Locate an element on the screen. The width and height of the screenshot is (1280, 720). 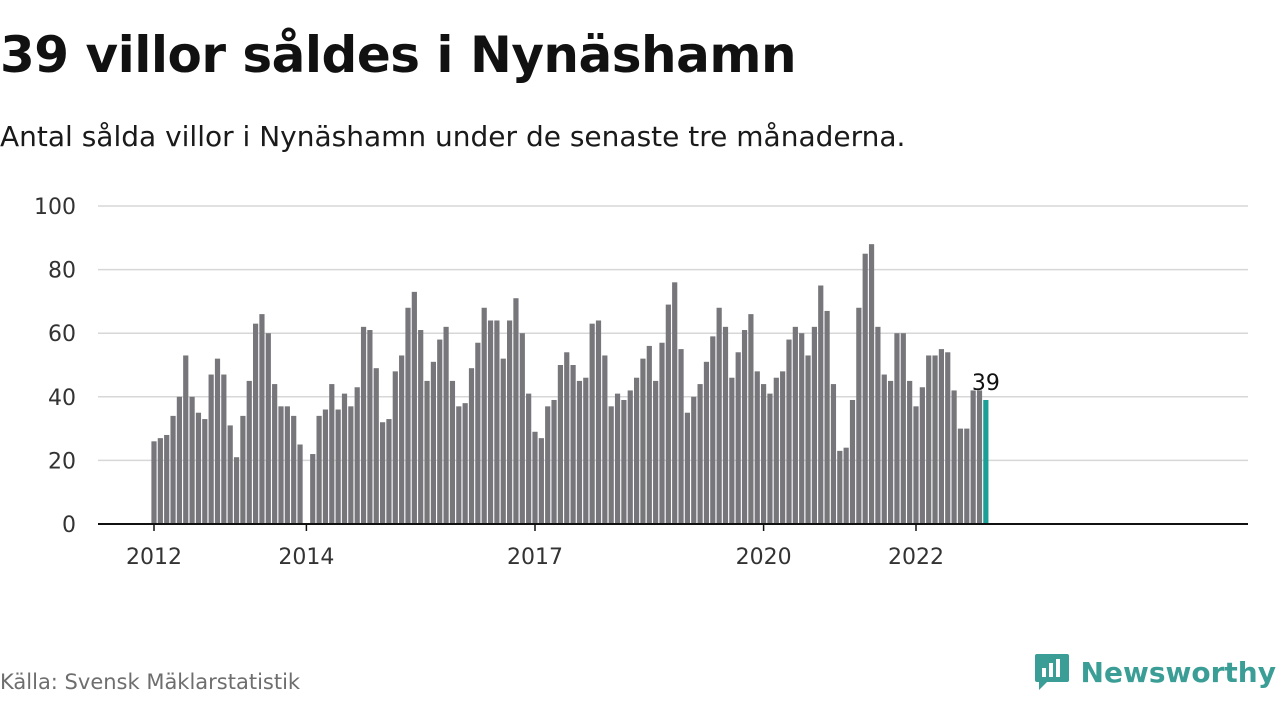
y-tick-label: 40 is located at coordinates (62, 398).